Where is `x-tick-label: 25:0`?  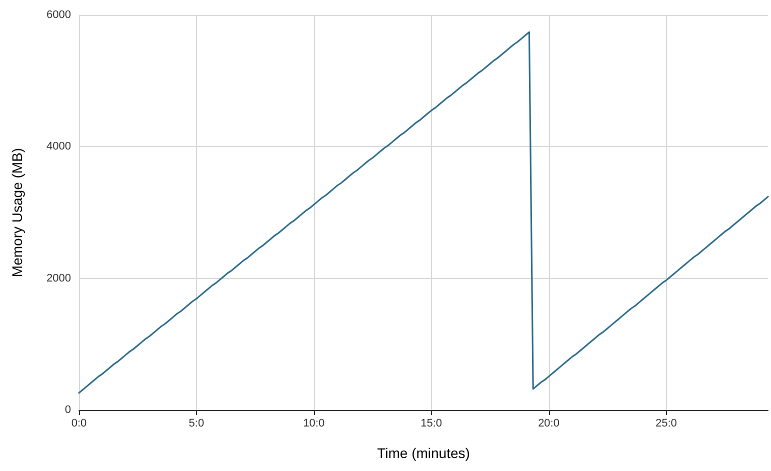
x-tick-label: 25:0 is located at coordinates (666, 424).